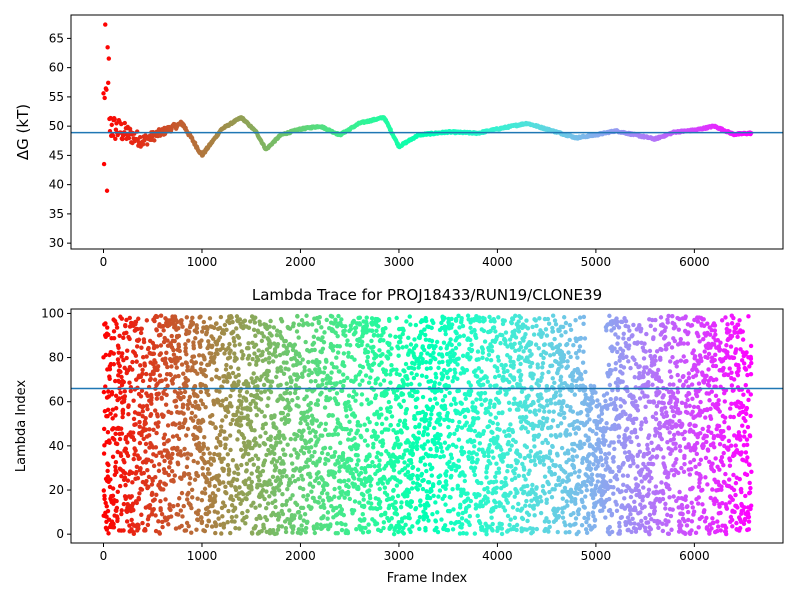 The width and height of the screenshot is (800, 600). Describe the element at coordinates (147, 144) in the screenshot. I see `dg-point` at that location.